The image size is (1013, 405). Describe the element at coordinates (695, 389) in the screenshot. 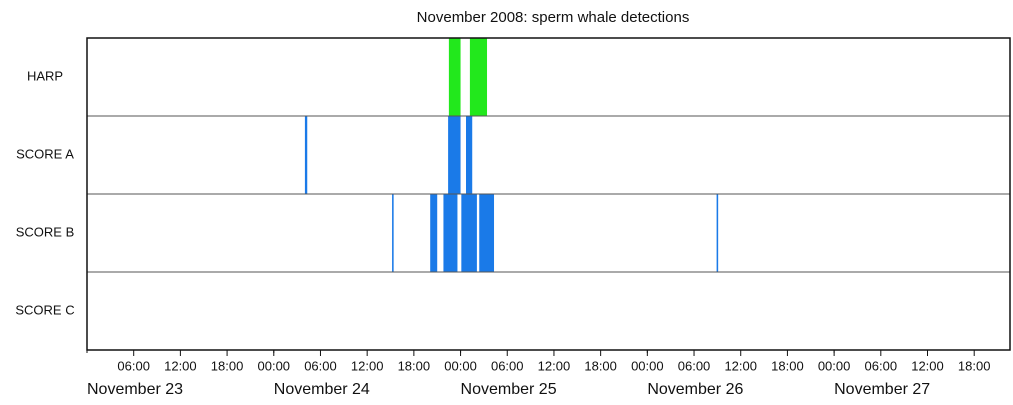

I see `day-label: November 26` at that location.